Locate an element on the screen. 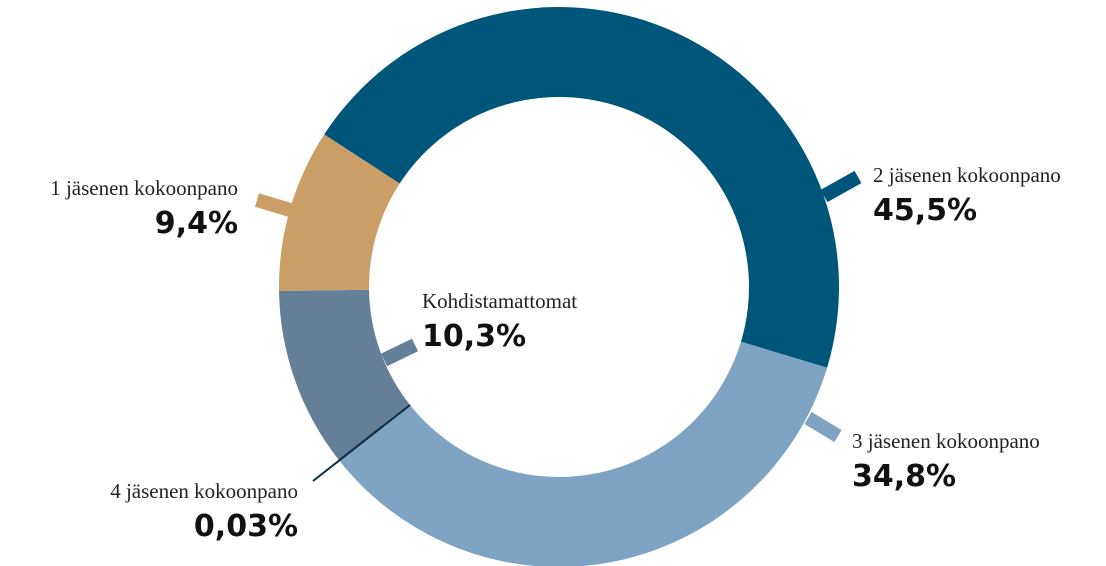 This screenshot has width=1106, height=566. category-label: 4 jäsenen kokoonpano is located at coordinates (204, 491).